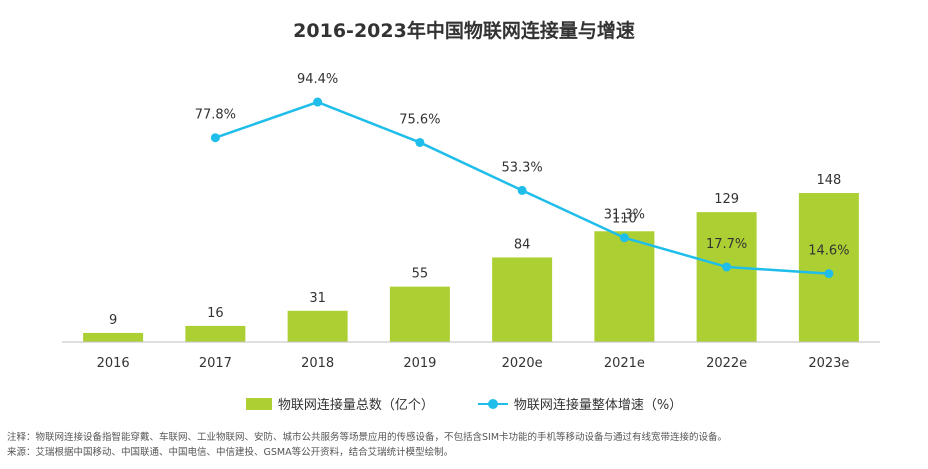 The image size is (928, 469). Describe the element at coordinates (419, 363) in the screenshot. I see `x-tick-label: 2019` at that location.